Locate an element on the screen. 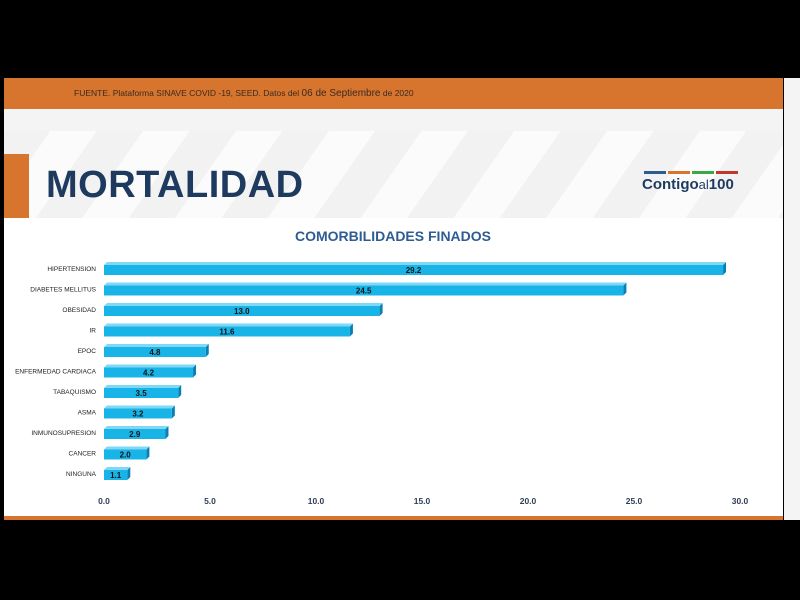 The width and height of the screenshot is (800, 600). frame-edge is located at coordinates (792, 299).